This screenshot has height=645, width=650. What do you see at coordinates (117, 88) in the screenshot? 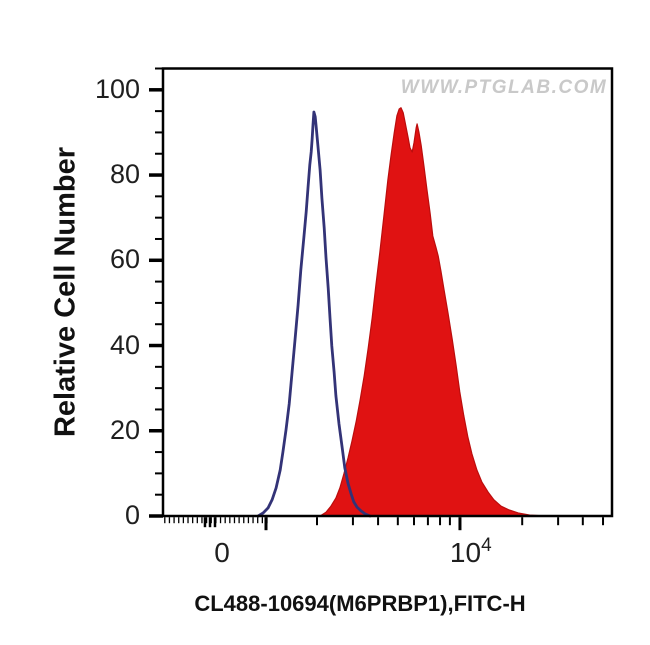
I see `y-tick-label: 100` at bounding box center [117, 88].